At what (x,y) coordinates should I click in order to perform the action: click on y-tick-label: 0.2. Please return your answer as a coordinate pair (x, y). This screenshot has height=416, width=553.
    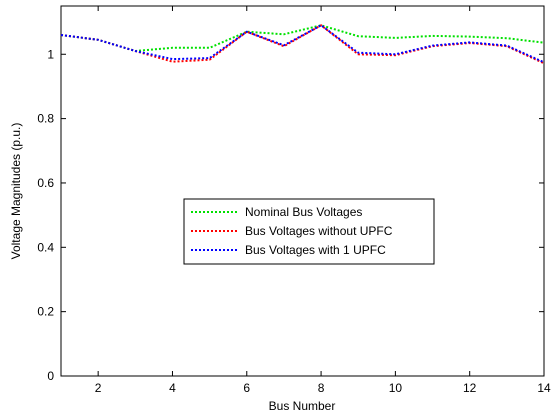
    Looking at the image, I should click on (45, 312).